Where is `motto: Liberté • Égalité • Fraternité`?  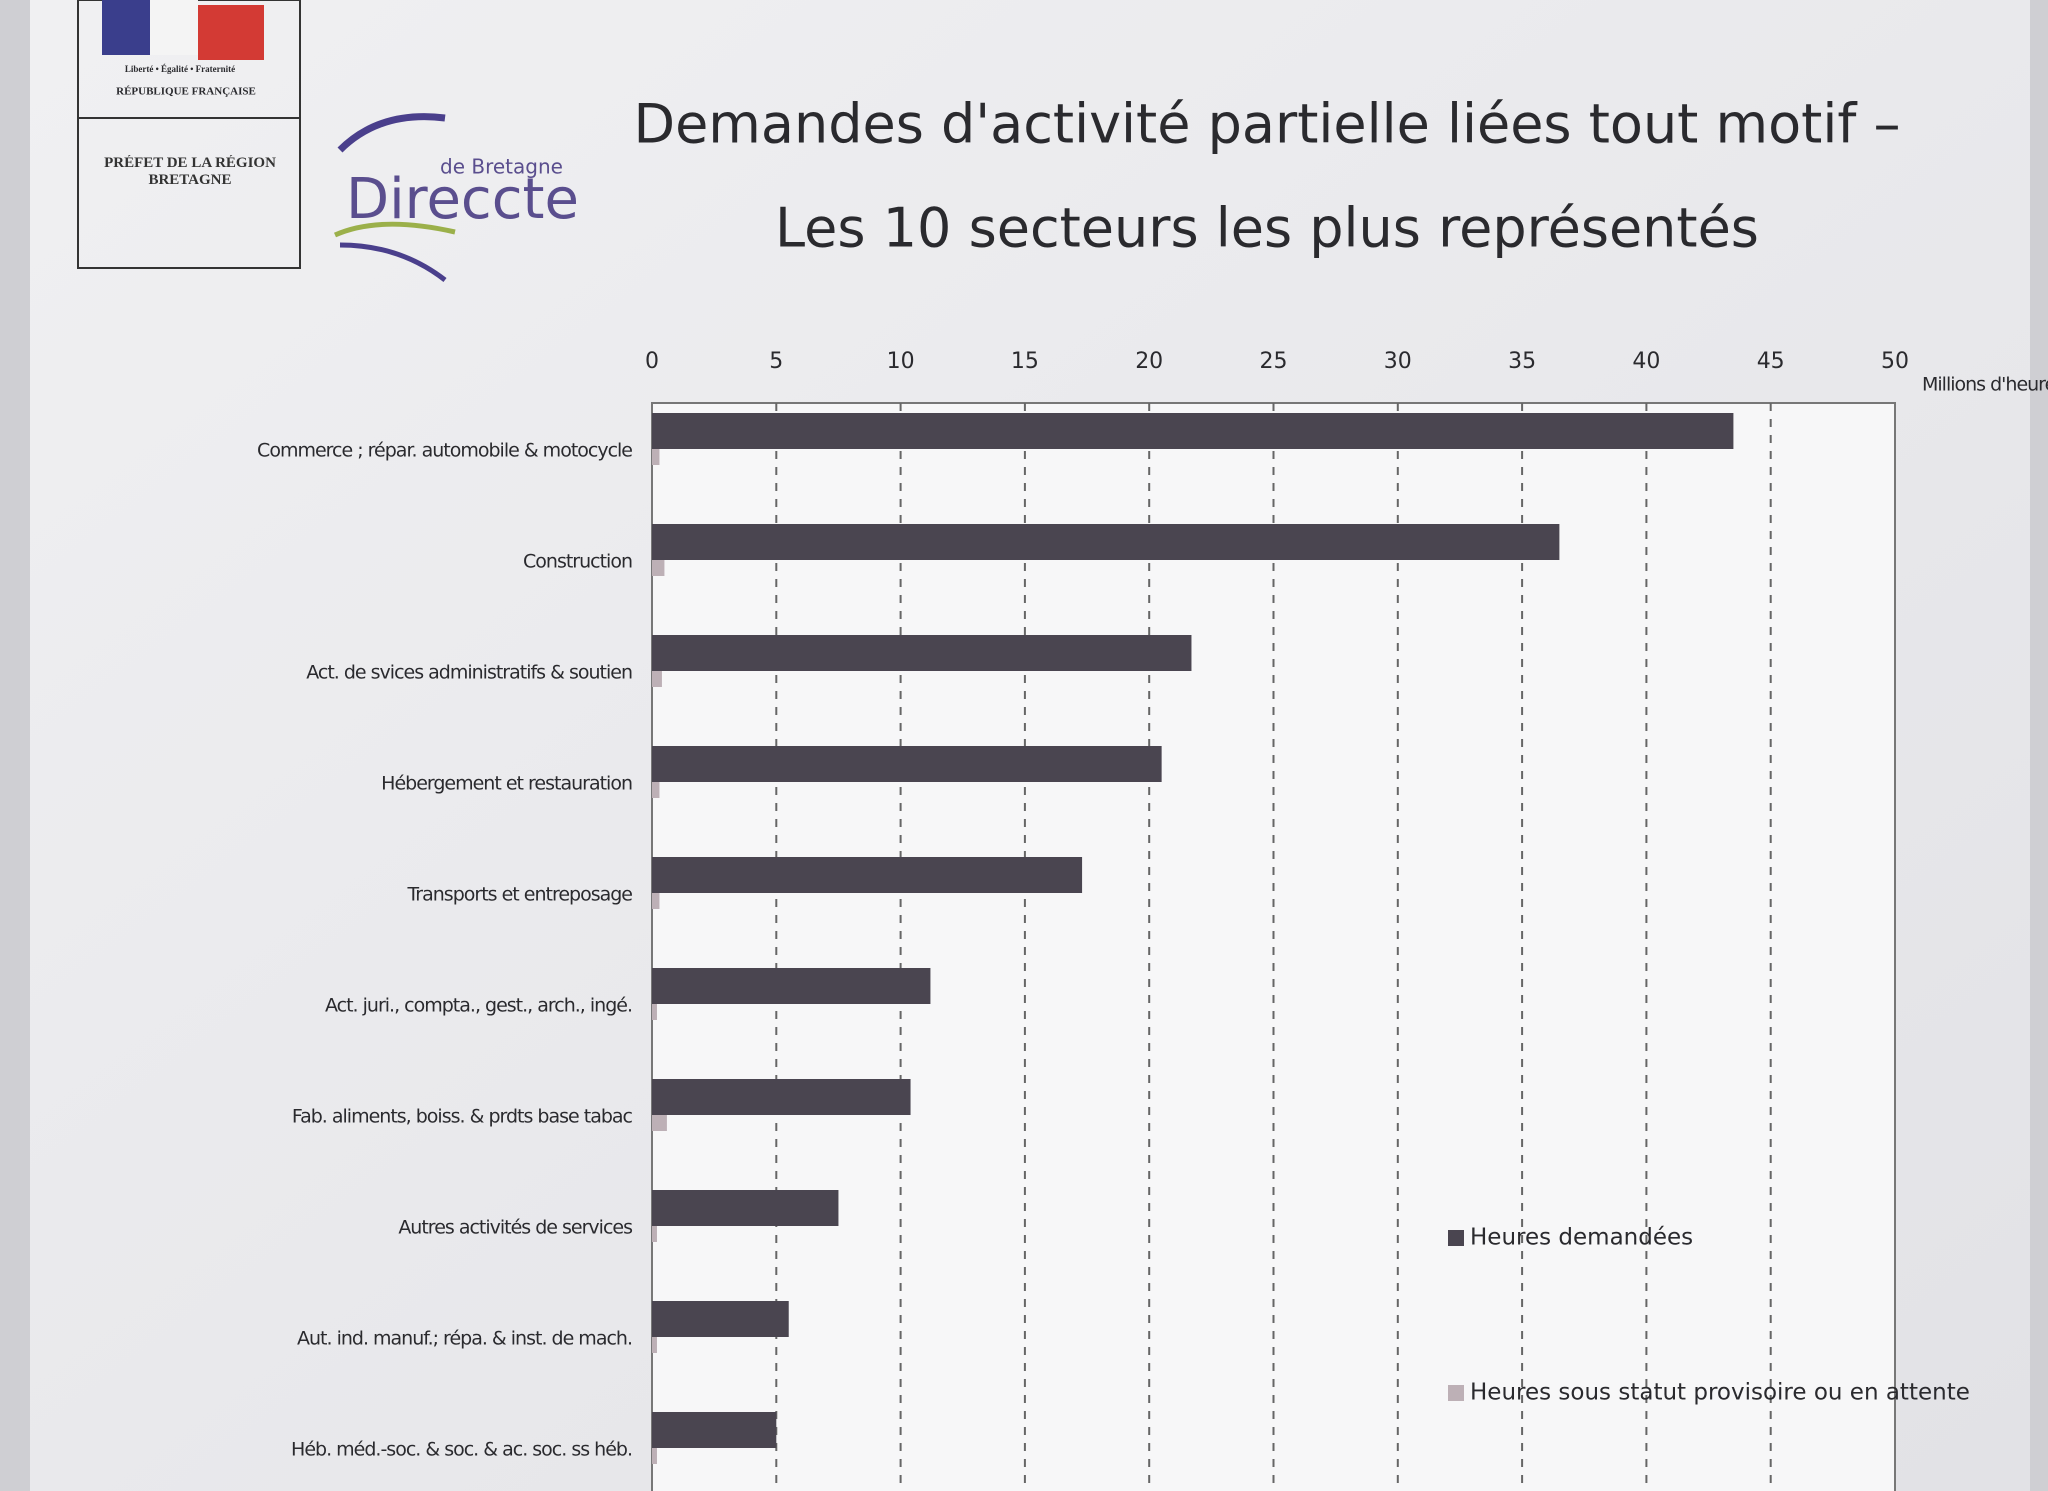
motto: Liberté • Égalité • Fraternité is located at coordinates (180, 69).